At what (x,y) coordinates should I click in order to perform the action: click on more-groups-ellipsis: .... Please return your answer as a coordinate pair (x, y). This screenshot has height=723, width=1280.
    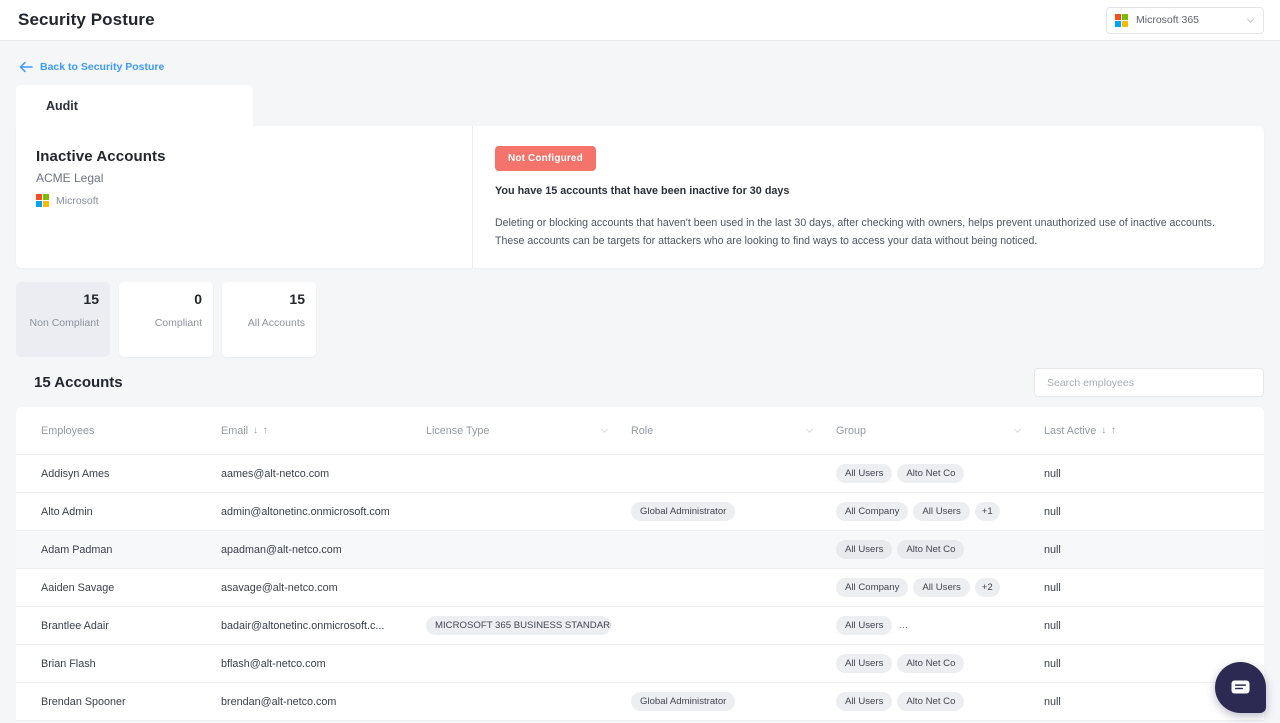
    Looking at the image, I should click on (903, 625).